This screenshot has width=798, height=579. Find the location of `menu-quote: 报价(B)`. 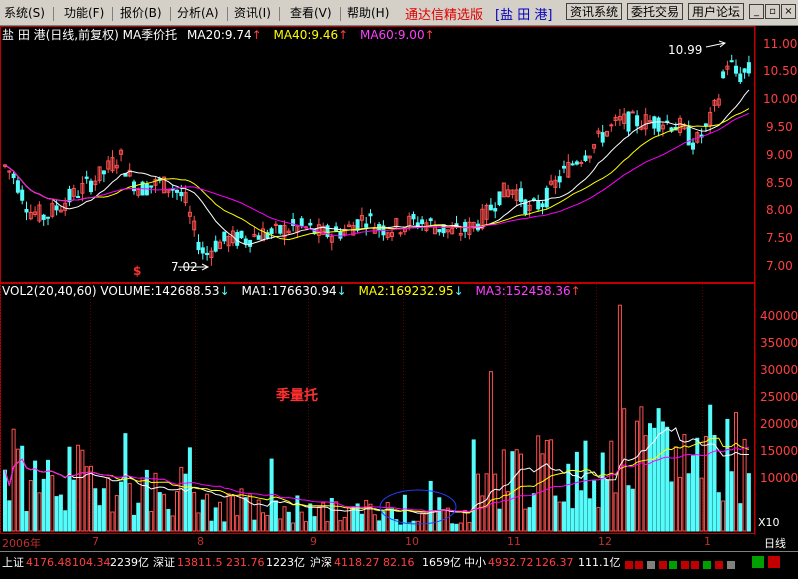

menu-quote: 报价(B) is located at coordinates (145, 12).